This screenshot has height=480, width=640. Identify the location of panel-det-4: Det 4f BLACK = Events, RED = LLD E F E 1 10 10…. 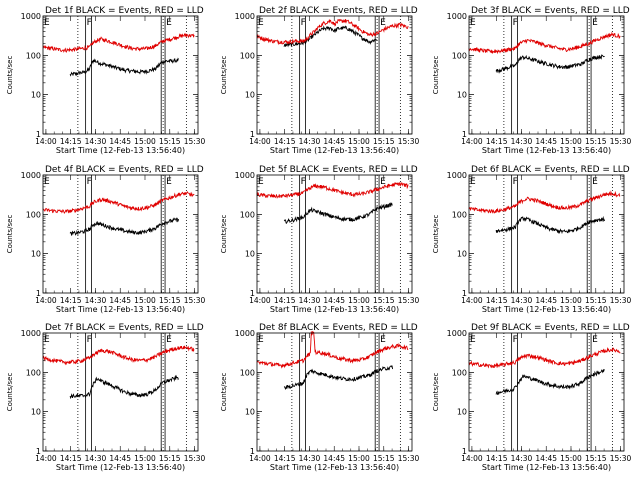
(106, 239).